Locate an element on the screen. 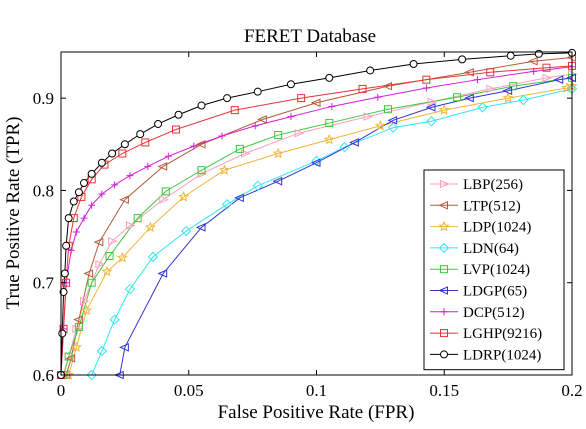  legend-label: LVP(1024) is located at coordinates (496, 270).